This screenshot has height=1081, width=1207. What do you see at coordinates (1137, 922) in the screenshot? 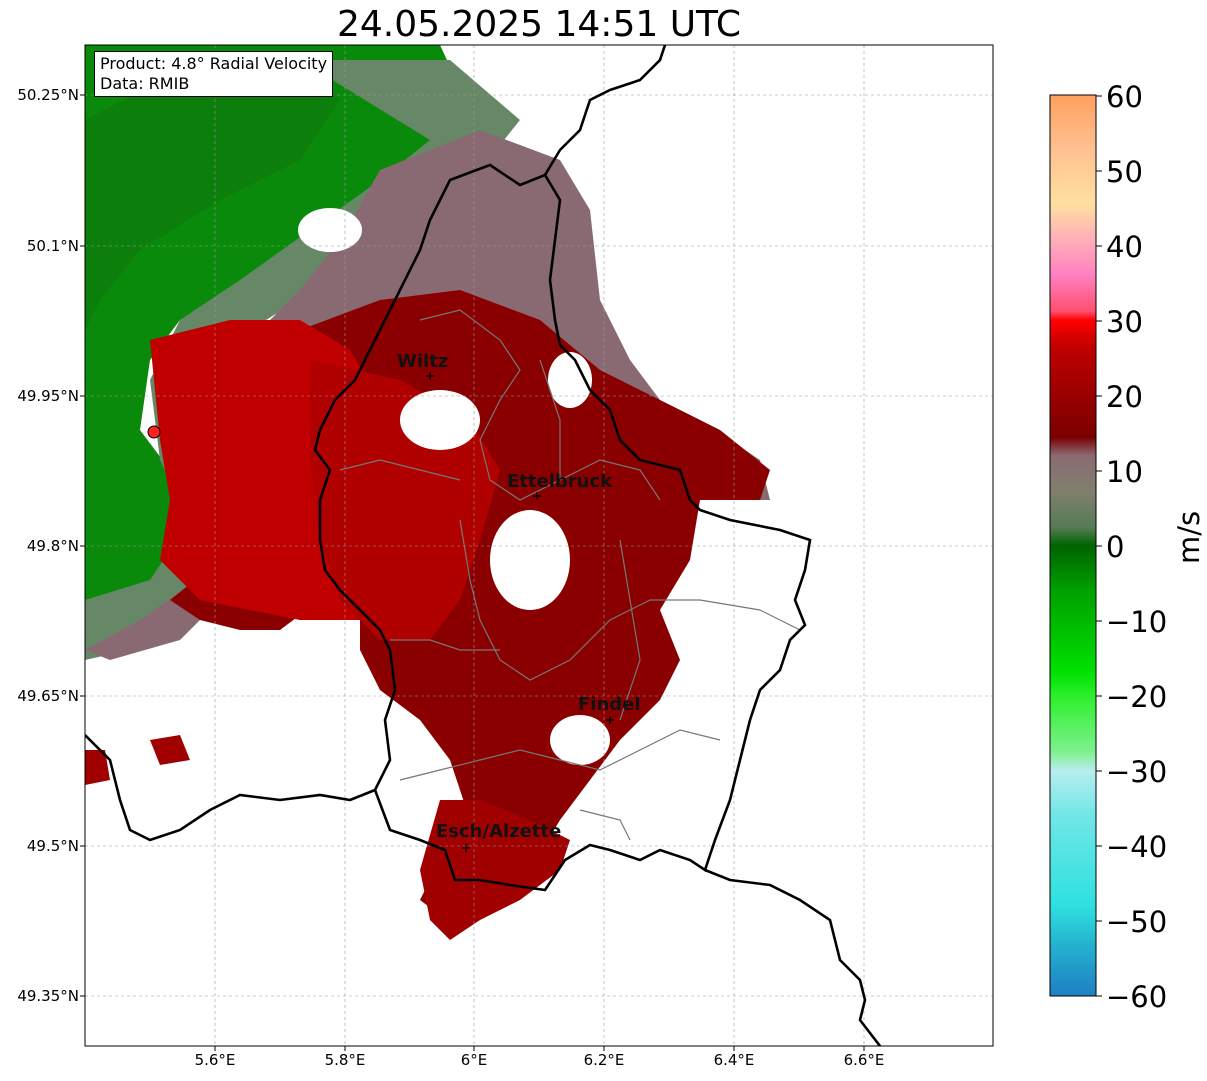
I see `colorbar-tick-label: −50` at bounding box center [1137, 922].